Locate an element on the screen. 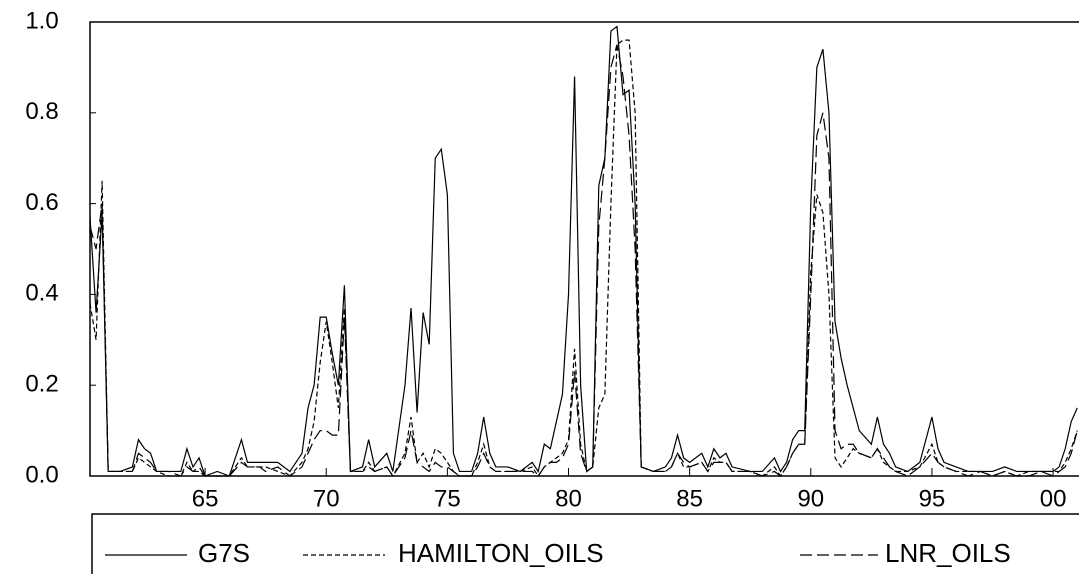 This screenshot has height=574, width=1079. legend-label: LNR_OILS is located at coordinates (948, 553).